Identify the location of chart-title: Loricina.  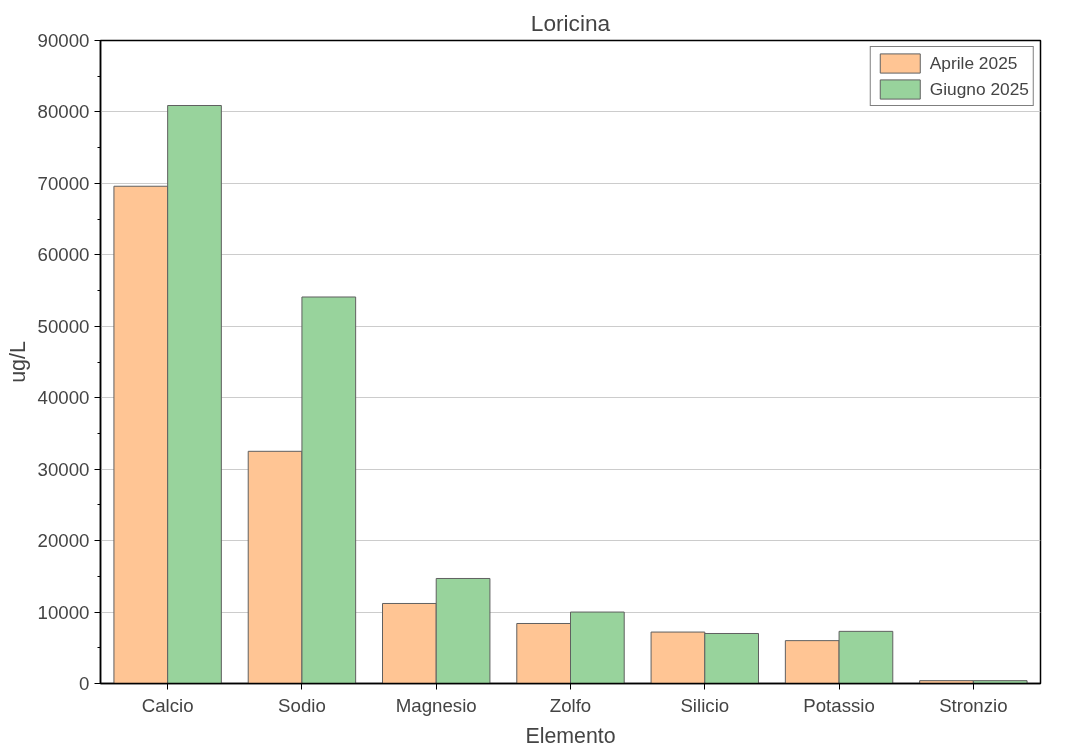
(570, 22).